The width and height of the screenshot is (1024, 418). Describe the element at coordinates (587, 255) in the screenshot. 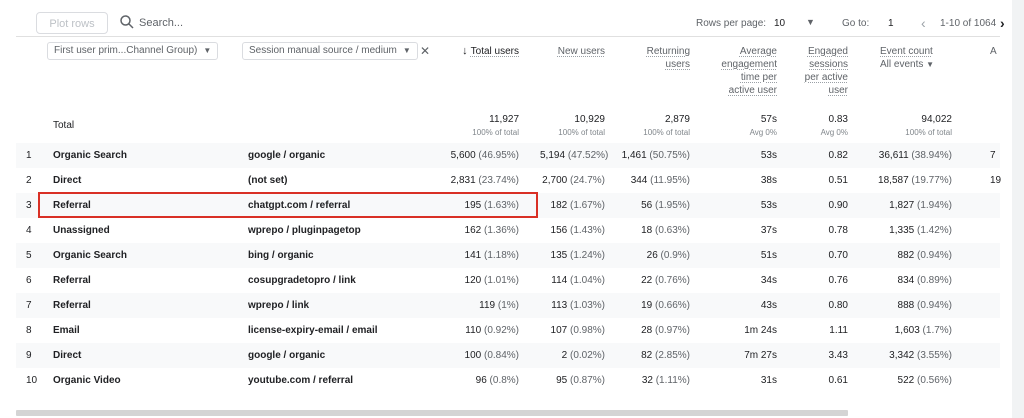

I see `cell-percent: (1.24%)` at that location.